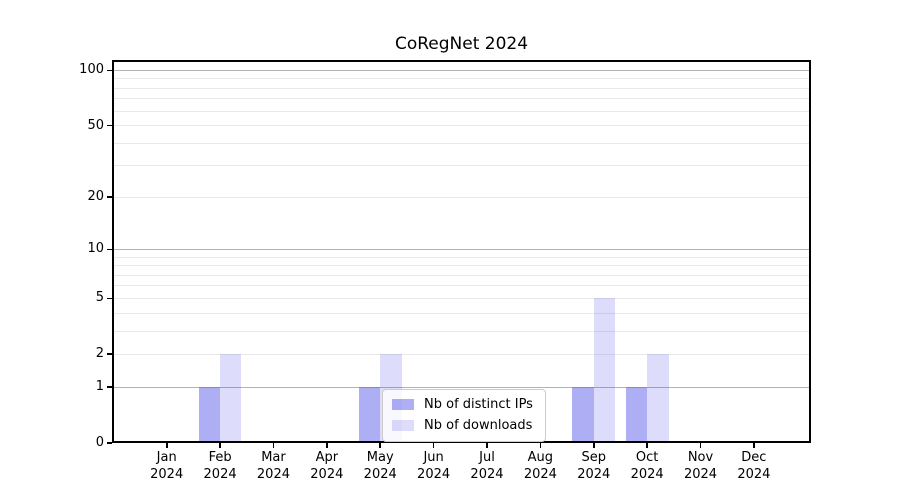 The image size is (900, 500). I want to click on x-tick-label-dec: Dec 2024, so click(754, 466).